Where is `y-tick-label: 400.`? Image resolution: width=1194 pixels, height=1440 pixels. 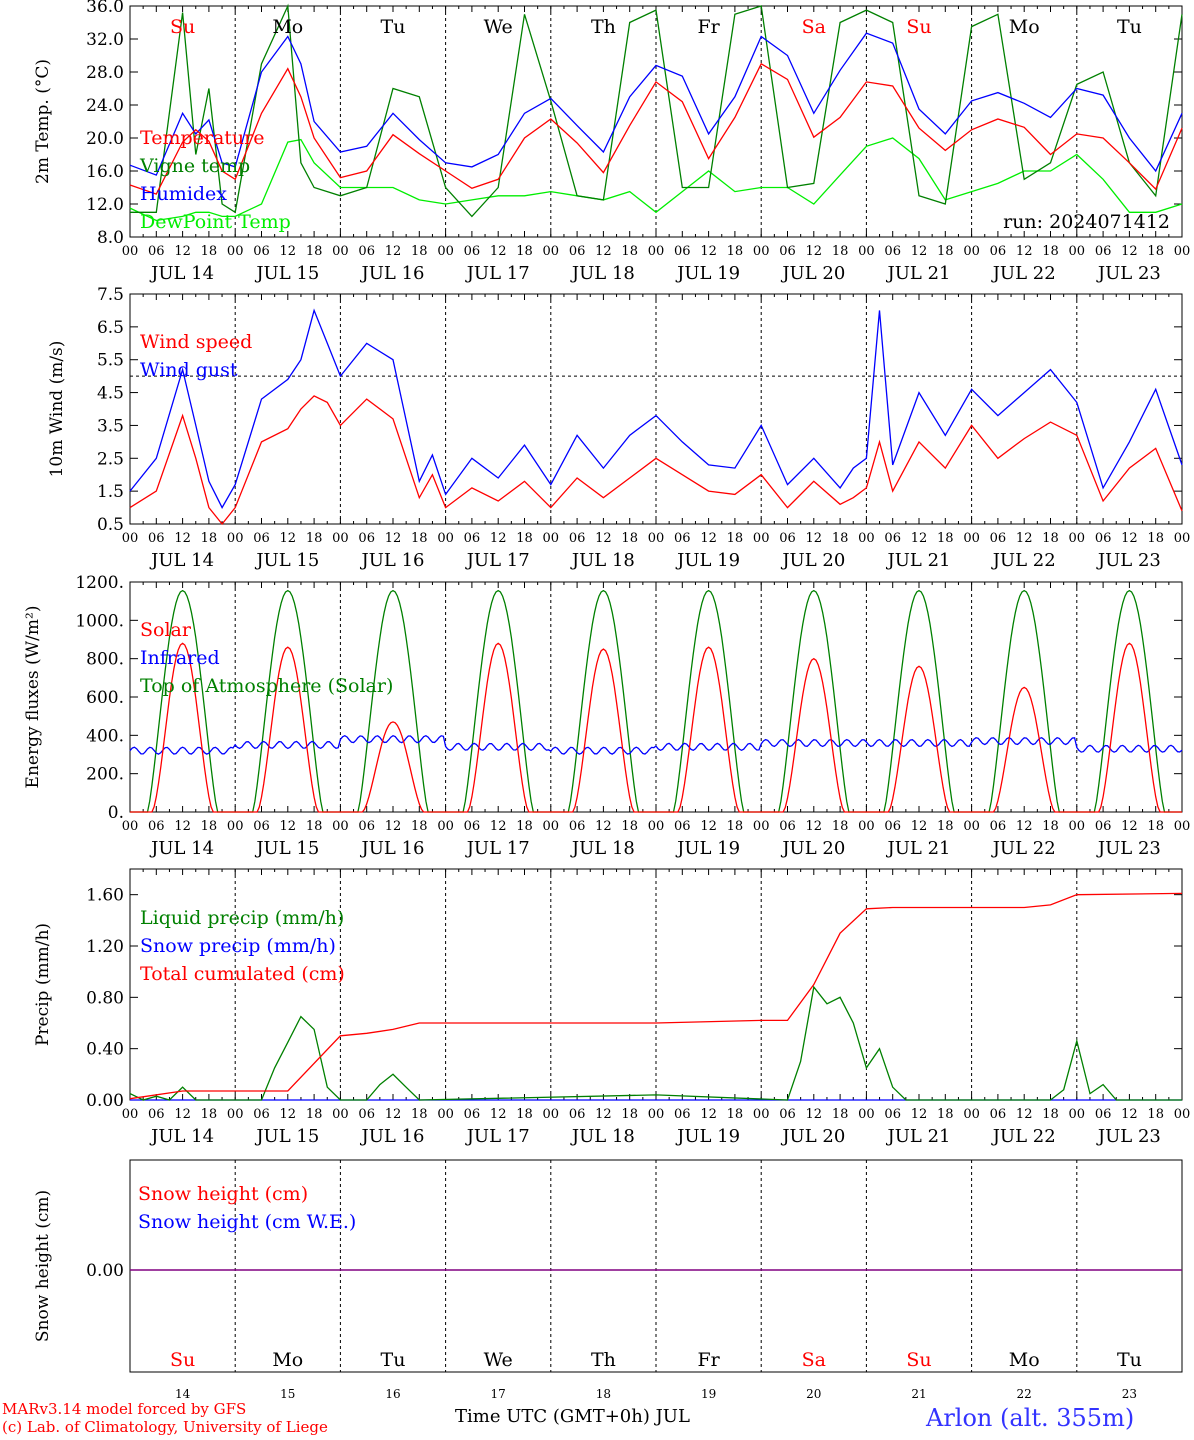 y-tick-label: 400. is located at coordinates (105, 736).